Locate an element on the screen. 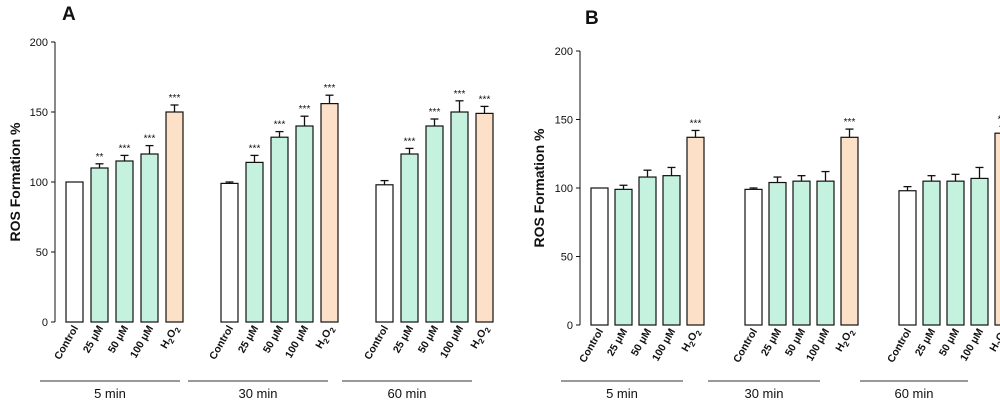  panel-letter: B is located at coordinates (592, 18).